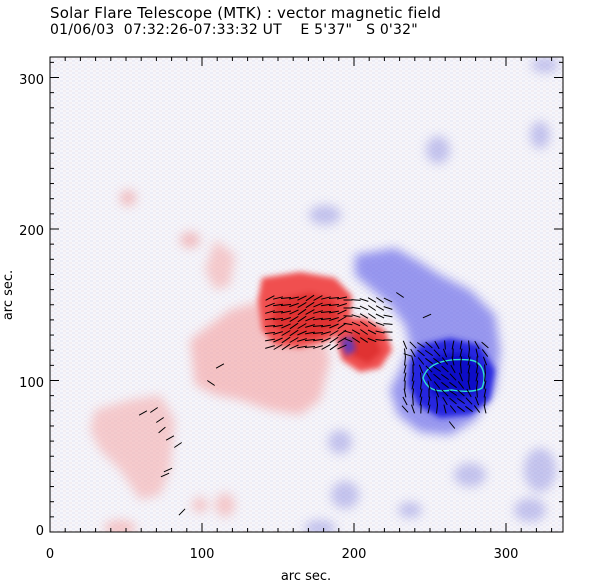 This screenshot has height=585, width=612. What do you see at coordinates (354, 554) in the screenshot?
I see `x-tick-label: 200` at bounding box center [354, 554].